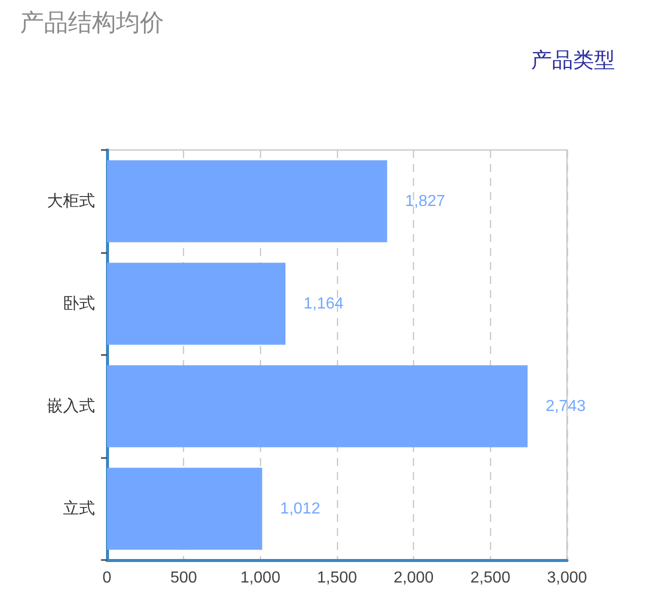 This screenshot has width=650, height=606. I want to click on y-tick-label: 大柜式, so click(71, 201).